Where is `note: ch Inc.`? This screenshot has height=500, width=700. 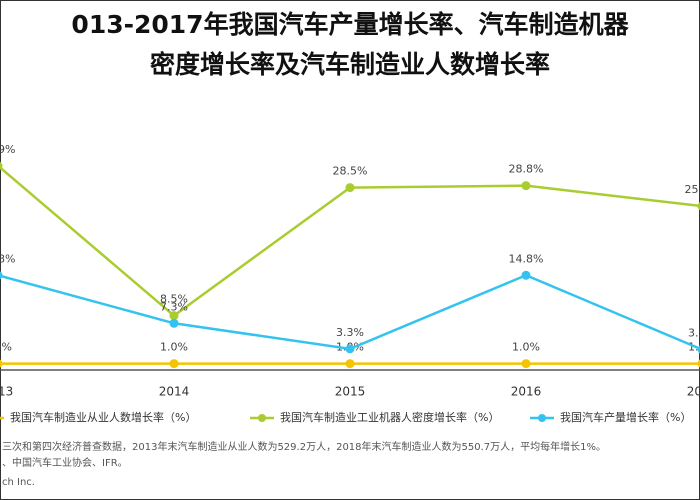
note: ch Inc. is located at coordinates (18, 482).